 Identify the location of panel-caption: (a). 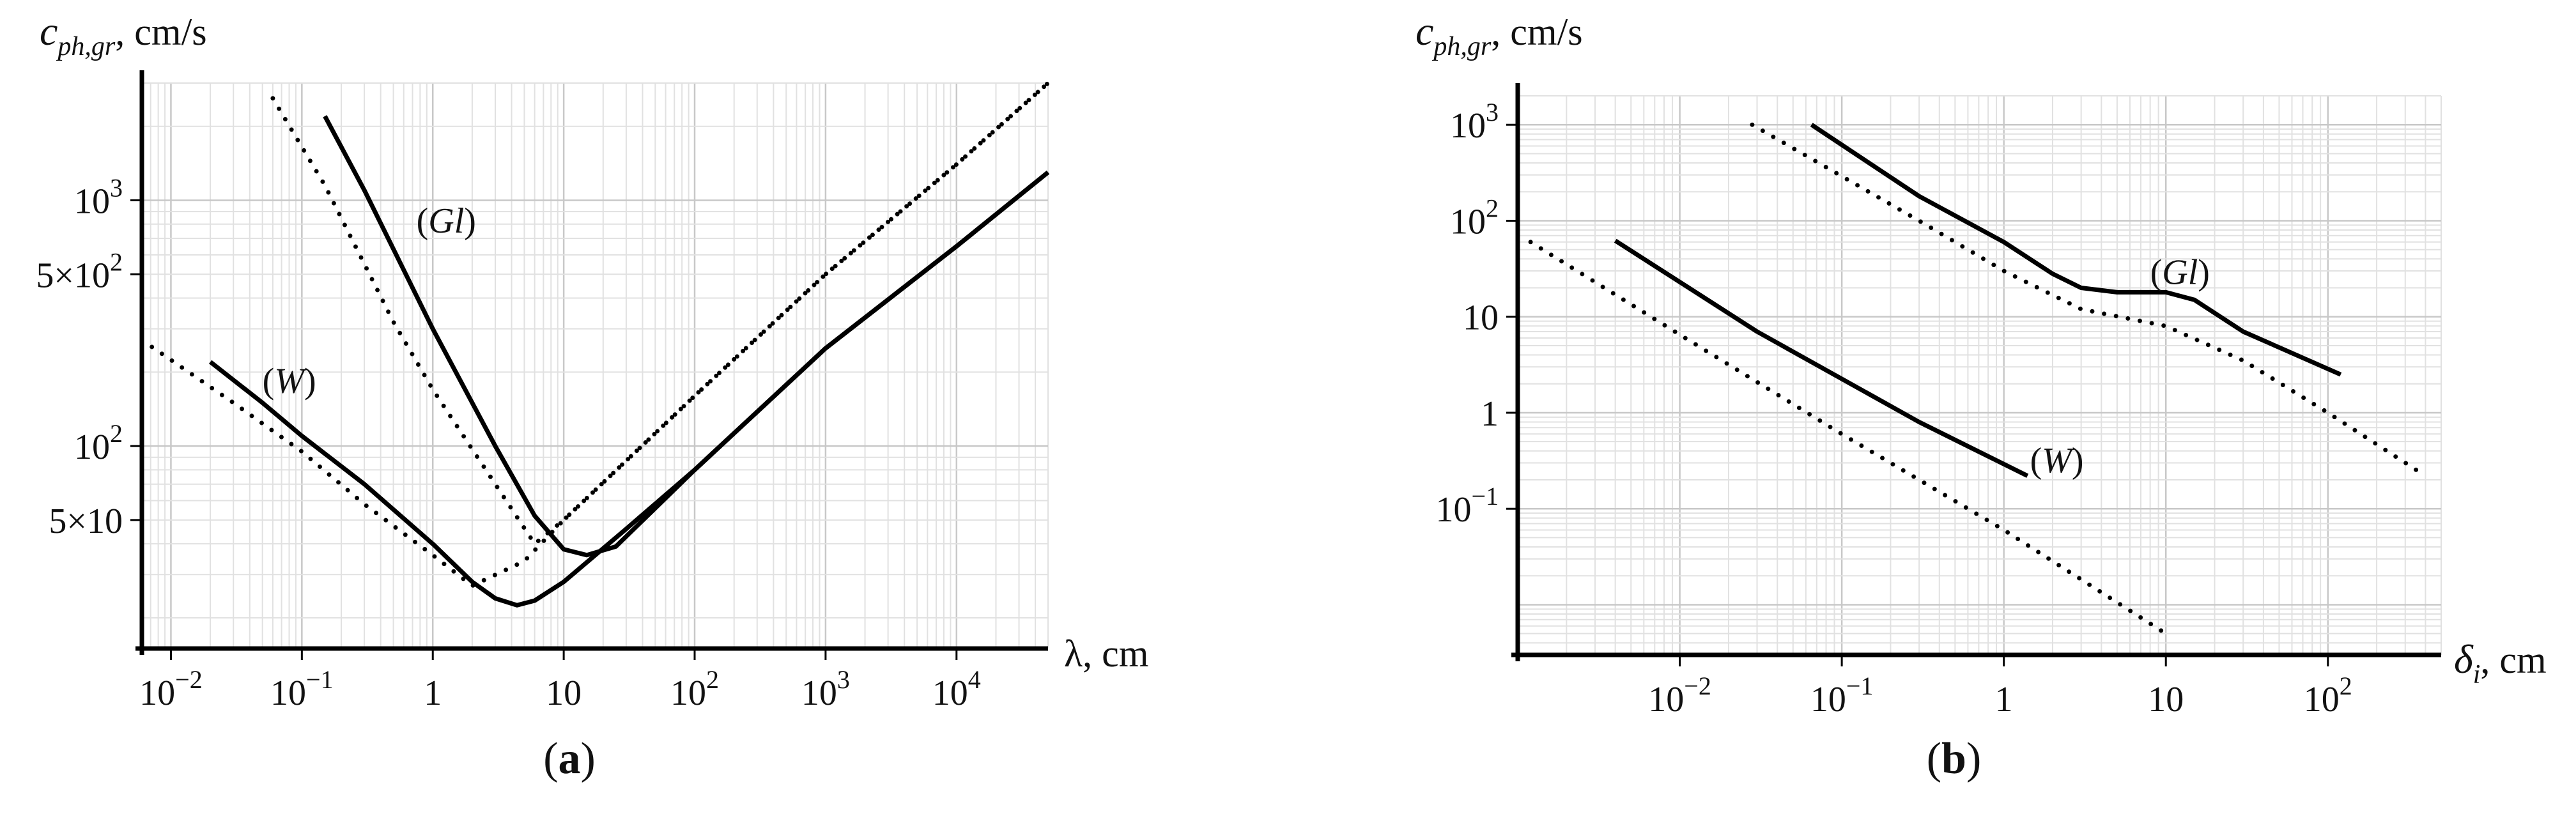
(569, 758).